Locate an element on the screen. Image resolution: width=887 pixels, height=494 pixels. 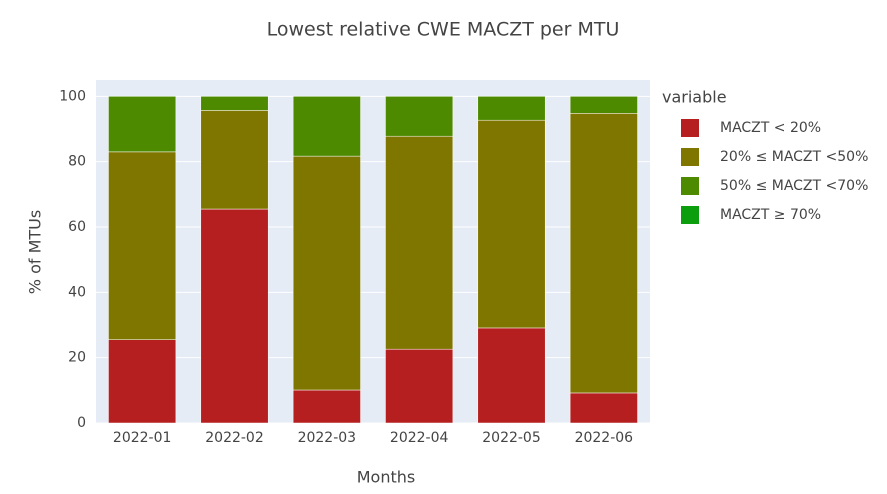
x-axis-label: Months is located at coordinates (386, 477).